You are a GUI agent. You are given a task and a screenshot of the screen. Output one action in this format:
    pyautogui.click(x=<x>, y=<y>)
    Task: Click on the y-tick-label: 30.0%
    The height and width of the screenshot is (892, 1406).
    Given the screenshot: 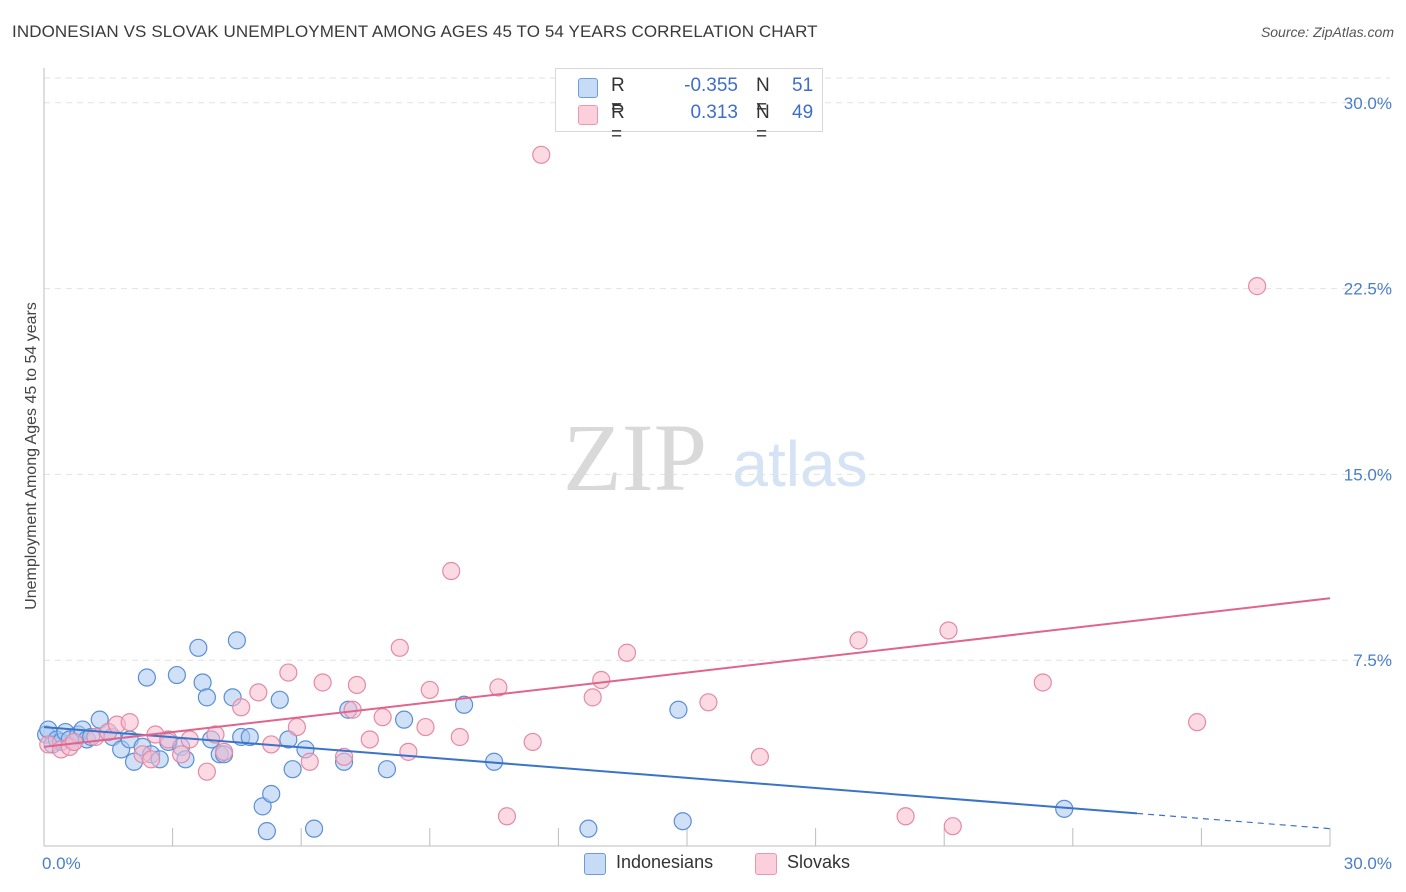 What is the action you would take?
    pyautogui.click(x=1368, y=103)
    